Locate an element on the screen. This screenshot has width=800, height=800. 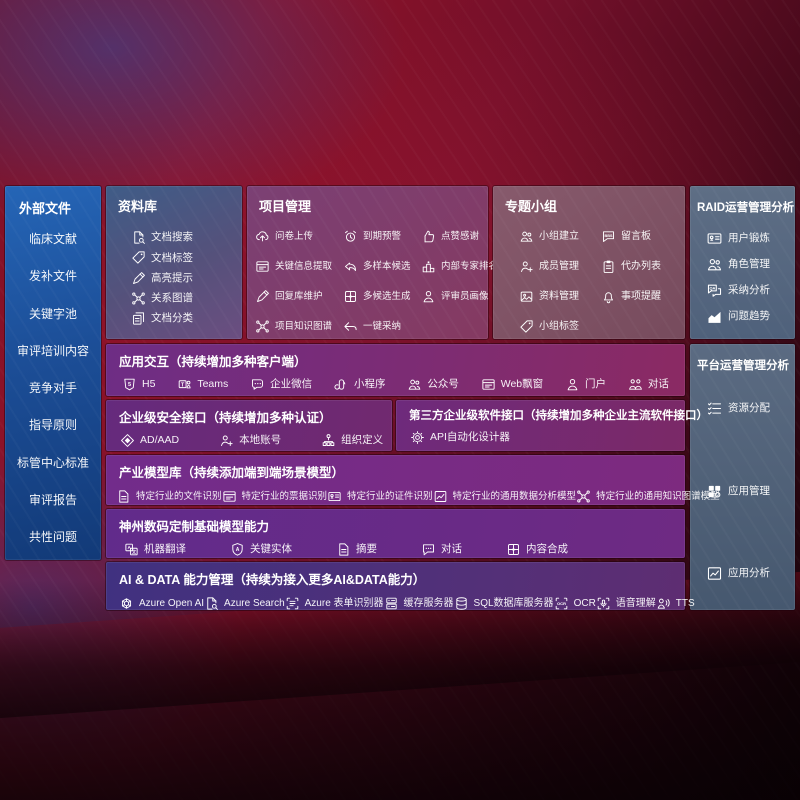
feature-item: 文档标签 is located at coordinates (186, 257).